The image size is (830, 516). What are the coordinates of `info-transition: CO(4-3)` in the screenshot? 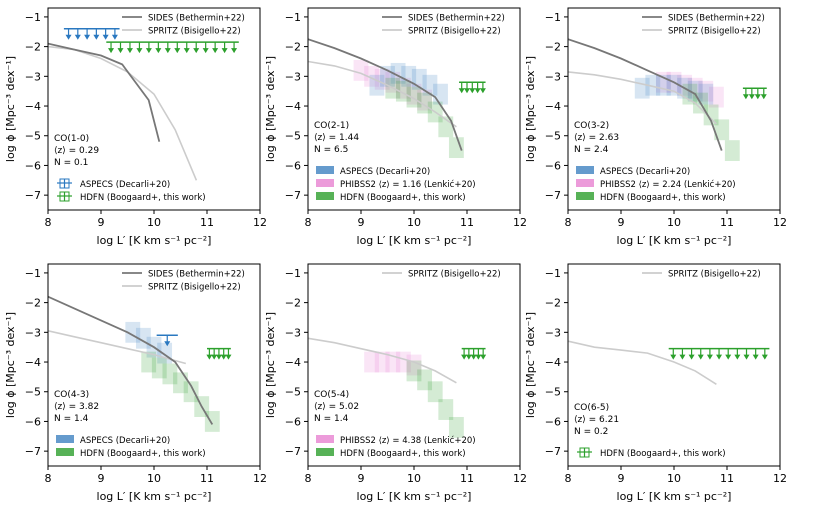 It's located at (71, 395).